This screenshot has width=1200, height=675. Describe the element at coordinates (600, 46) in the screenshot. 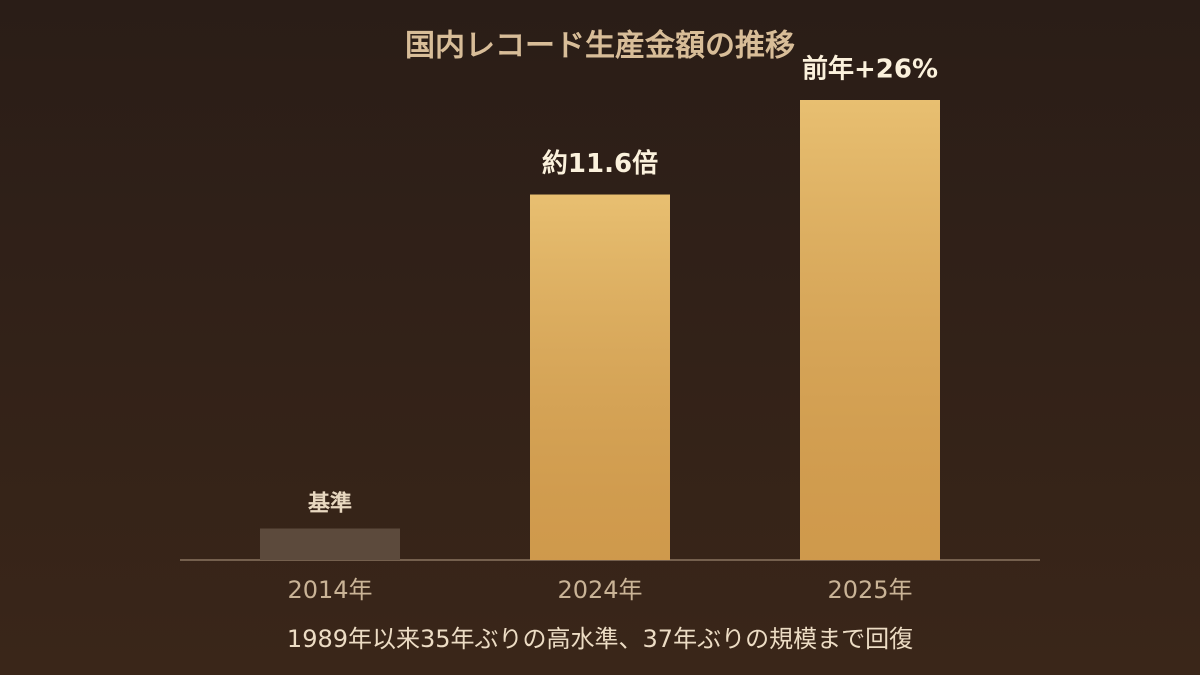

I see `chart-title: 国内レコード生産金額の推移` at that location.